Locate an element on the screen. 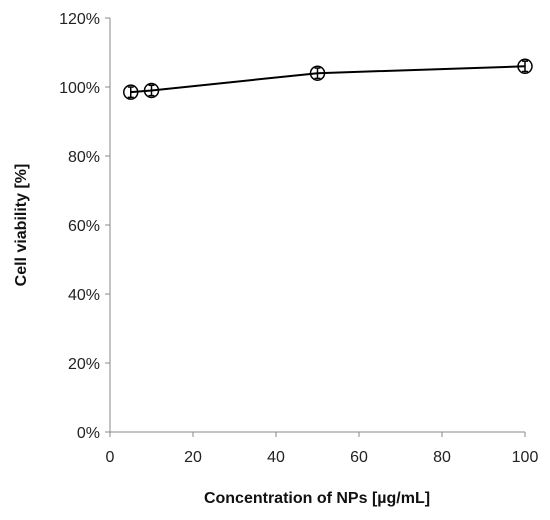 Image resolution: width=550 pixels, height=520 pixels. x-ticks: 0 20 40 60 80 100 is located at coordinates (322, 449).